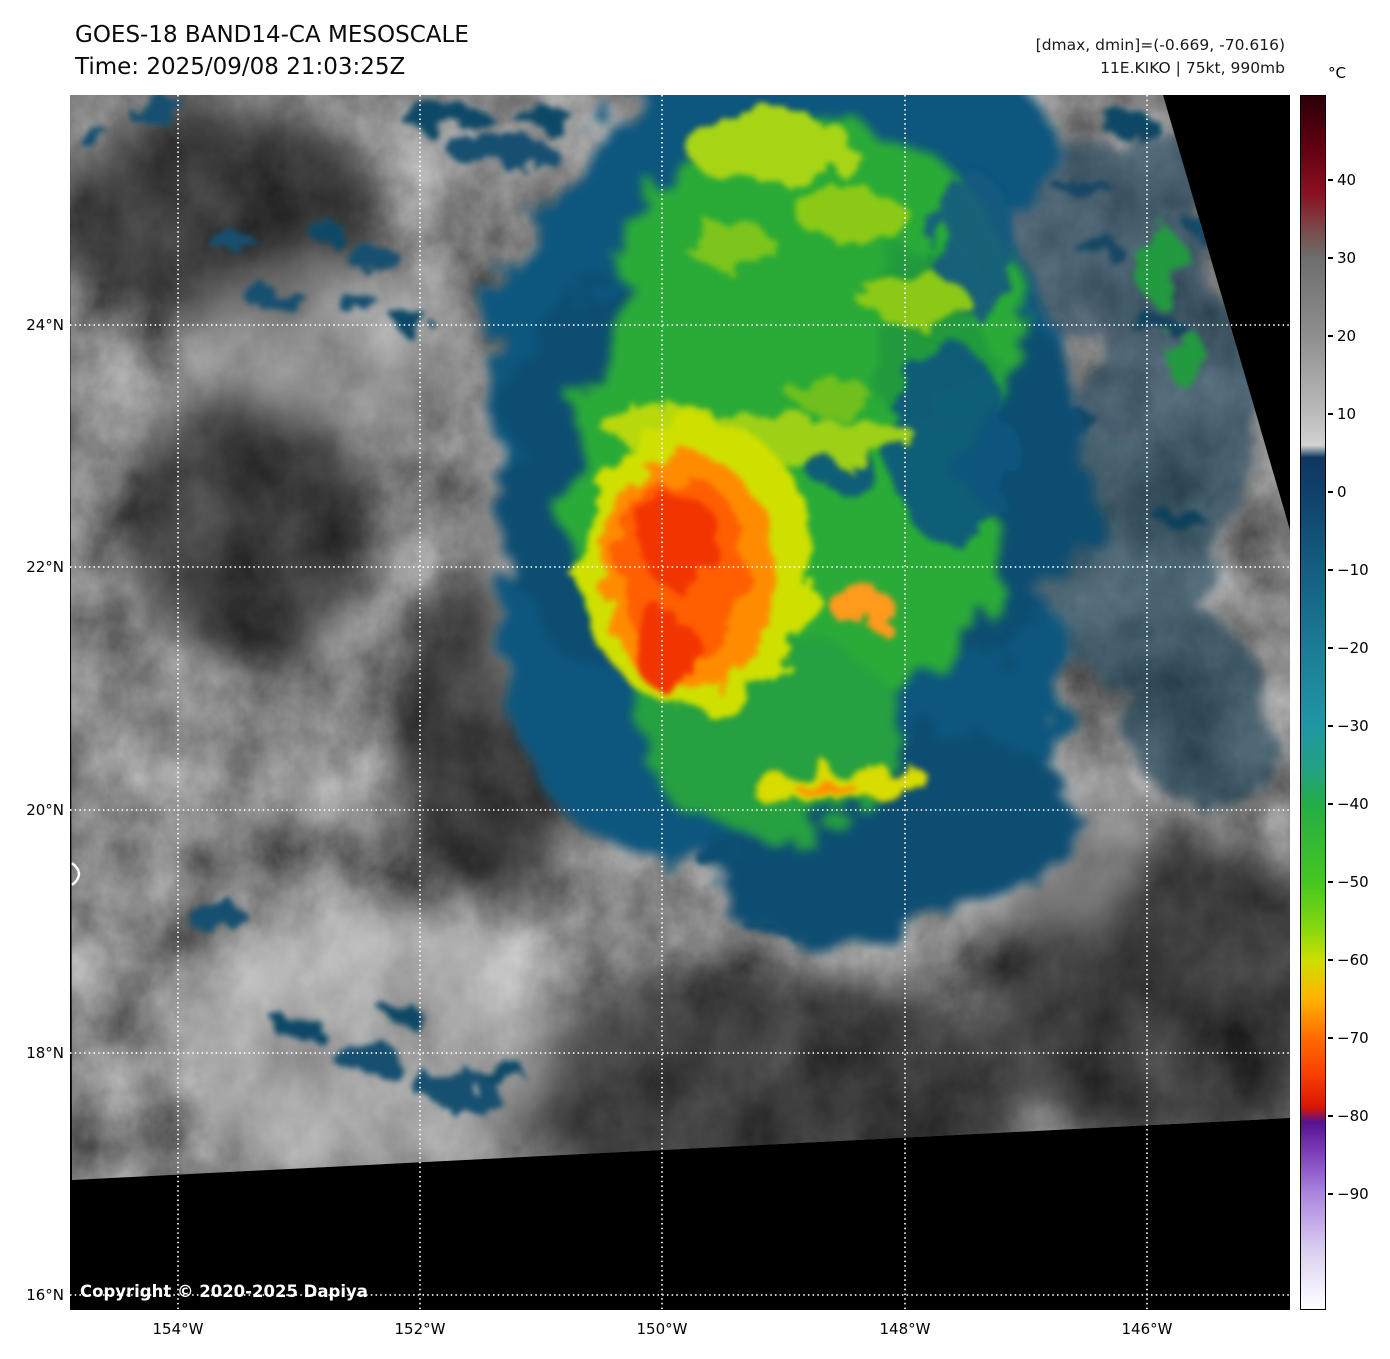 This screenshot has width=1390, height=1359. I want to click on lon-label-152w: 152°W, so click(420, 1329).